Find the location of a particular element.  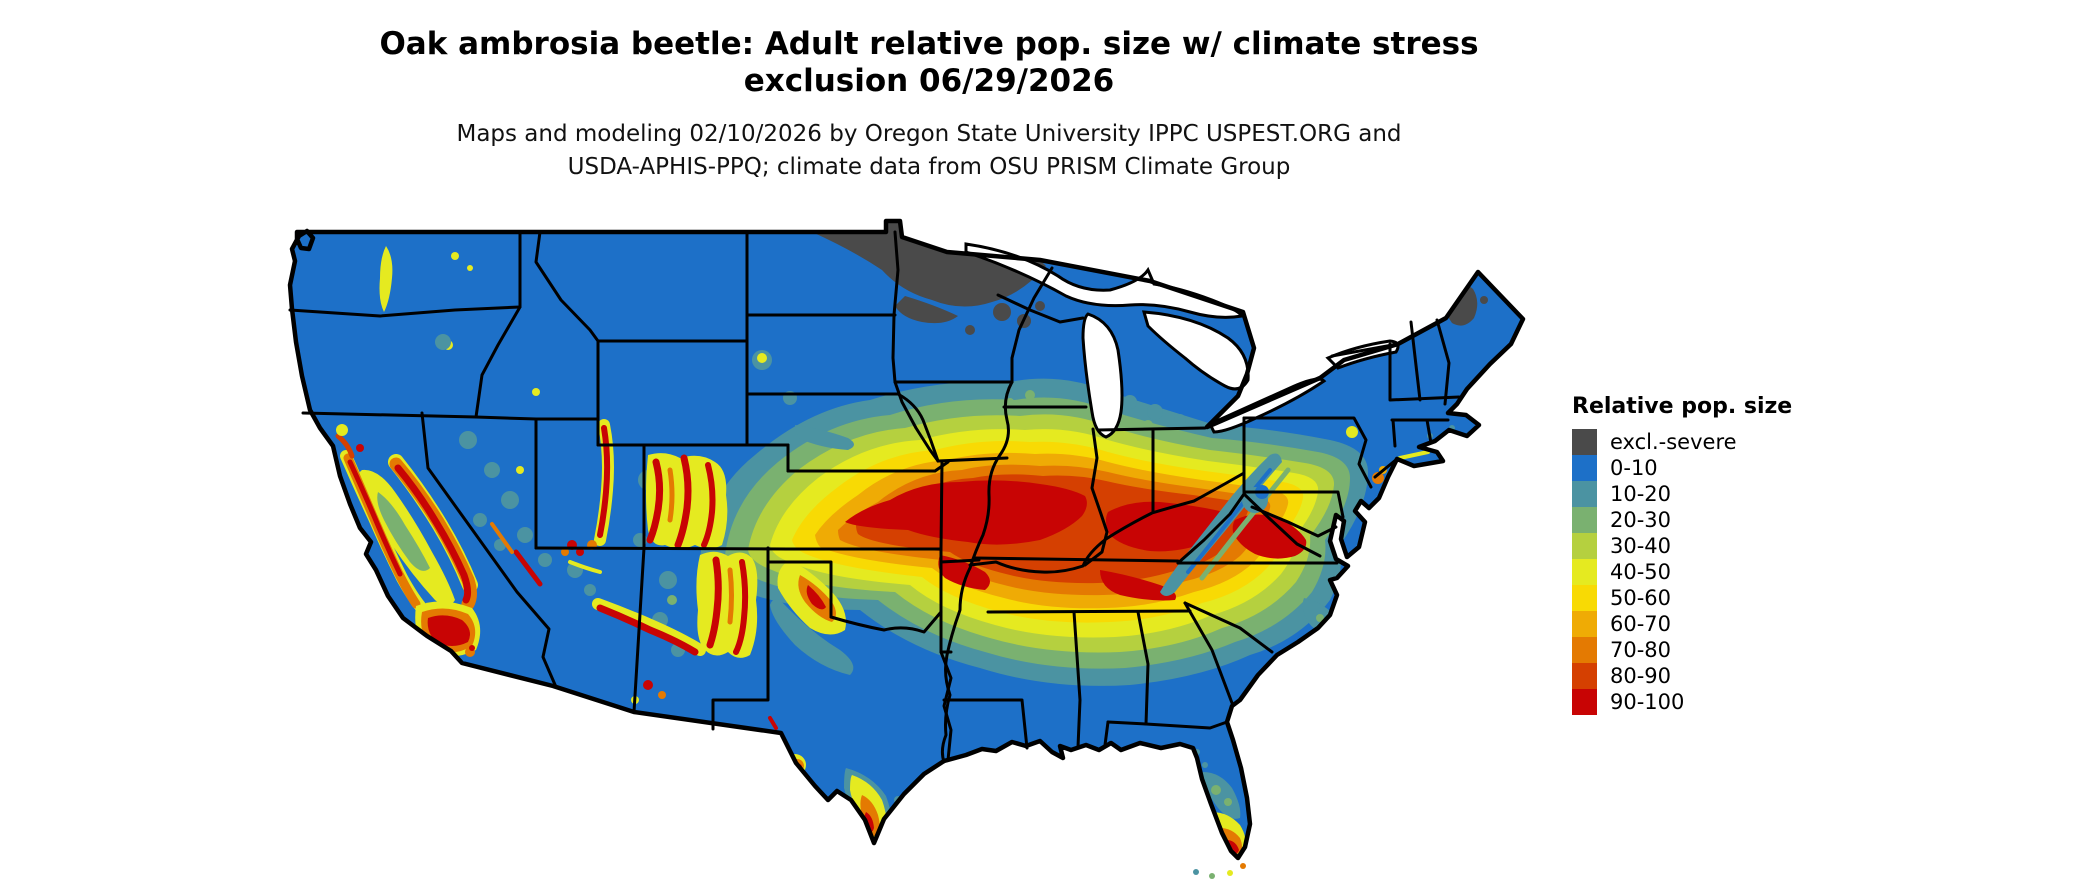

legend-row-0-10: 0-10 is located at coordinates (1682, 468).